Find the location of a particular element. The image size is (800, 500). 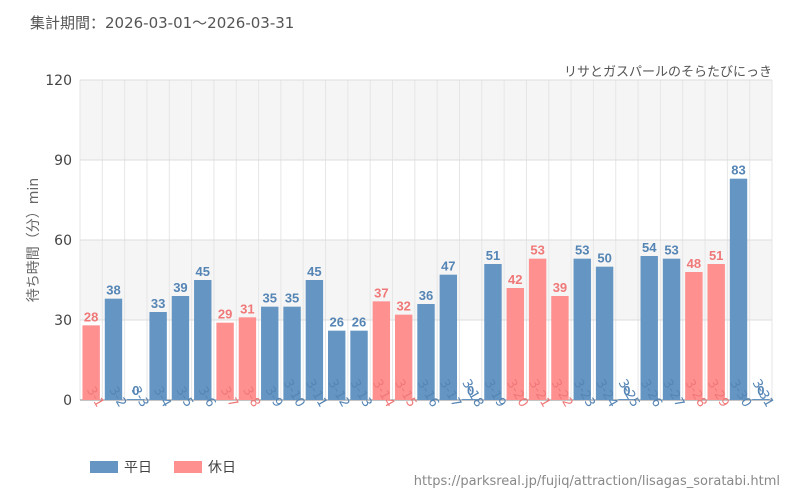

bar-value-label: 32 is located at coordinates (403, 306).